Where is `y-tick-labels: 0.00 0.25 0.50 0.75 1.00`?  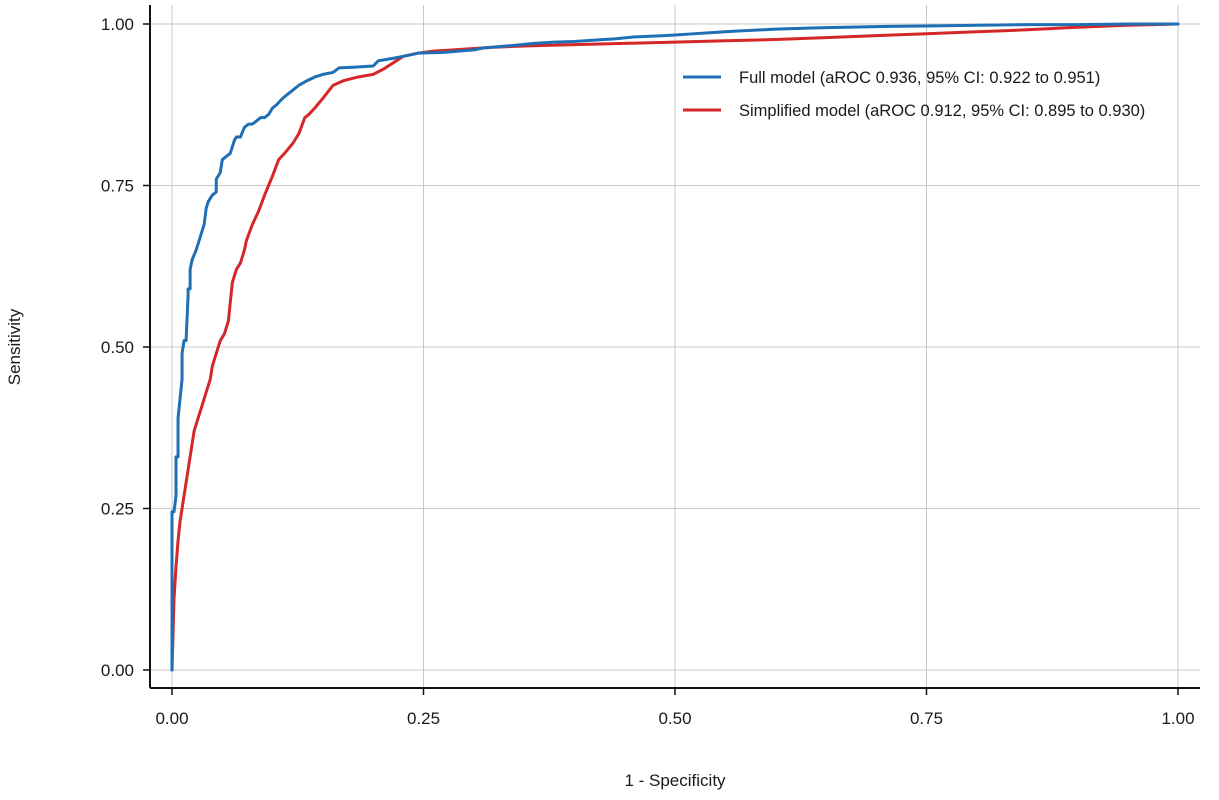 y-tick-labels: 0.00 0.25 0.50 0.75 1.00 is located at coordinates (117, 347).